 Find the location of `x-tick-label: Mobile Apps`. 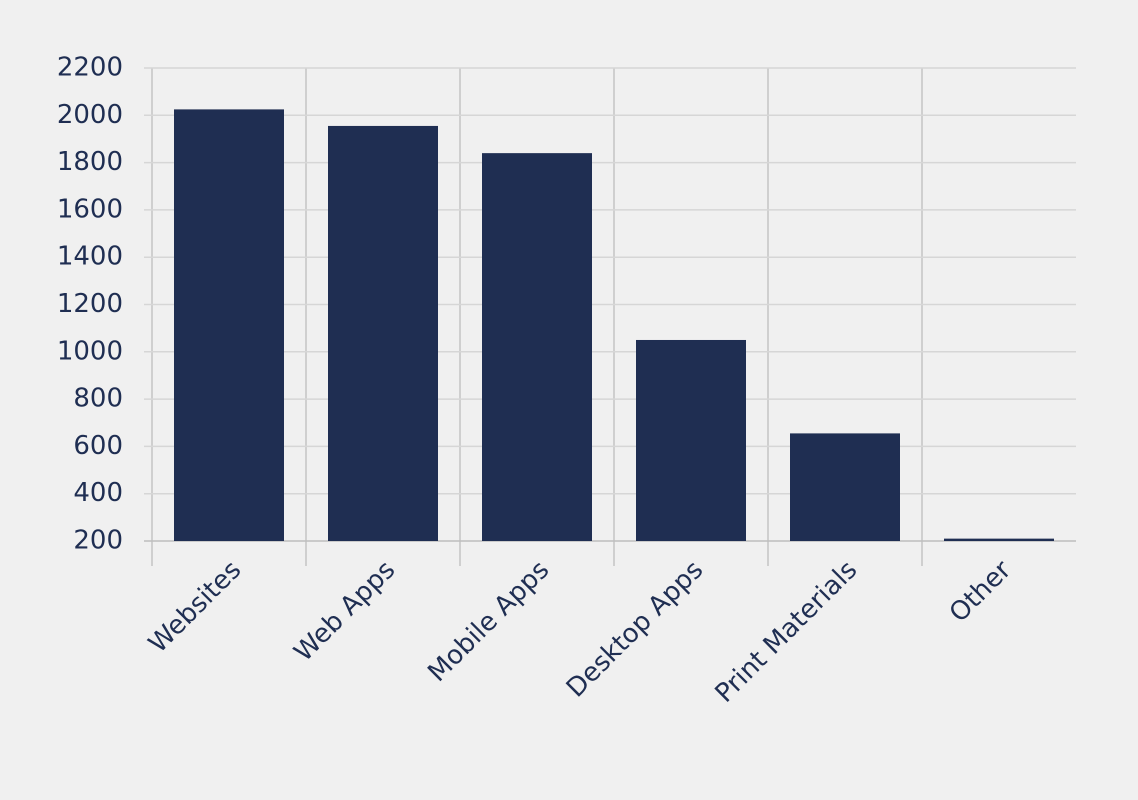

x-tick-label: Mobile Apps is located at coordinates (488, 621).